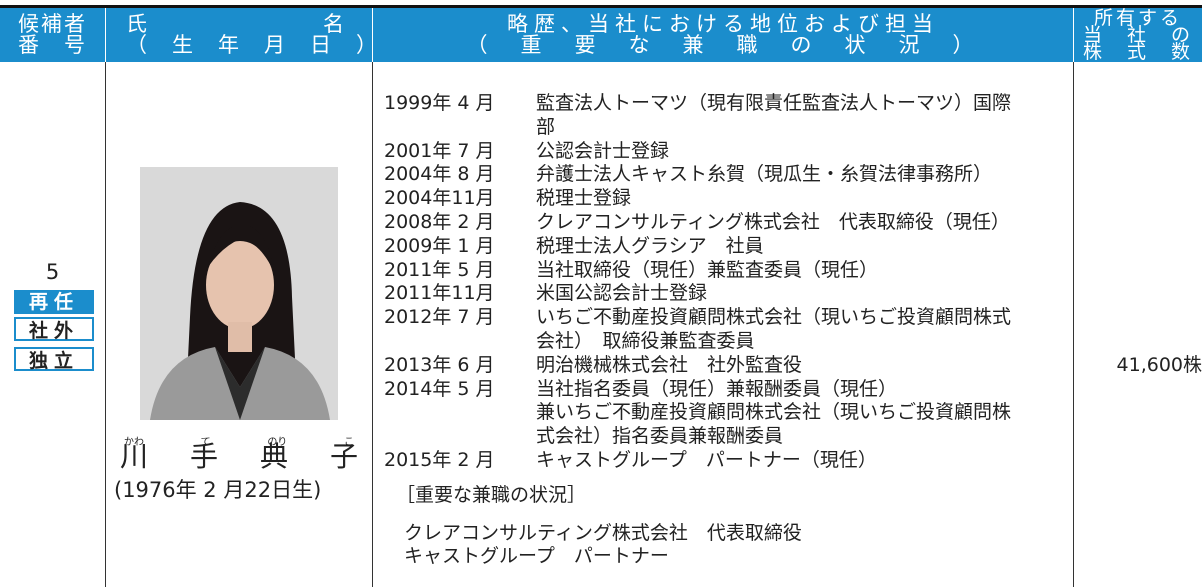 The height and width of the screenshot is (587, 1202). Describe the element at coordinates (439, 269) in the screenshot. I see `career-date: 2011年 5 月` at that location.